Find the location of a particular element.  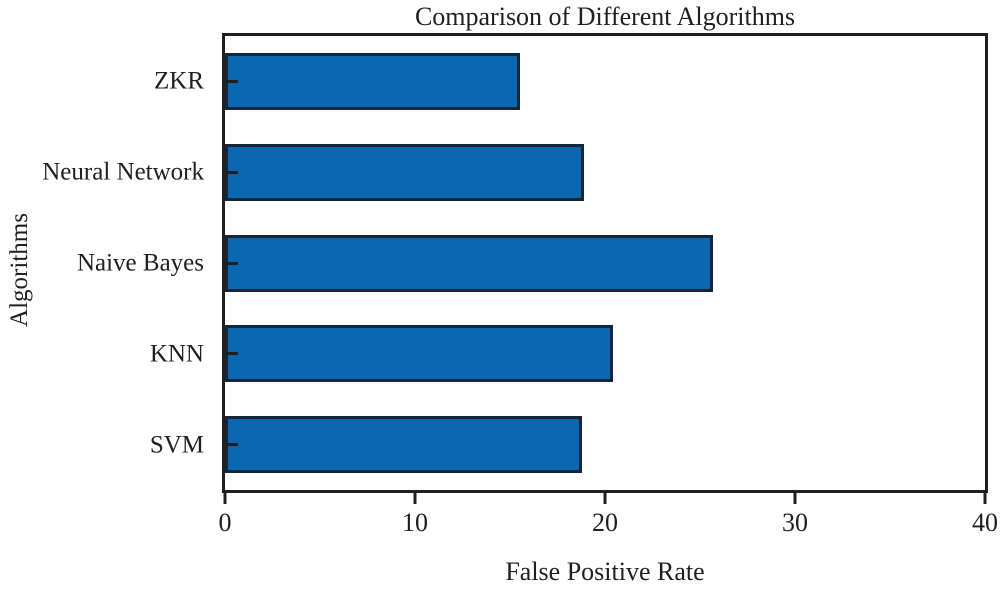

x-axis-title: False Positive Rate is located at coordinates (605, 571).